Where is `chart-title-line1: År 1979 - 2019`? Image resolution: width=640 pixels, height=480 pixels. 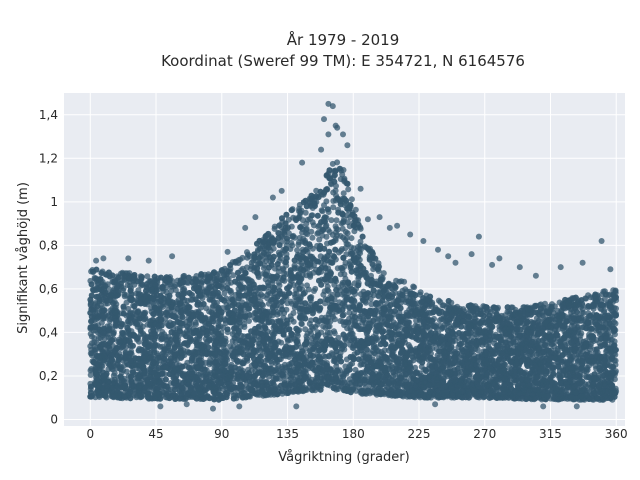 chart-title-line1: År 1979 - 2019 is located at coordinates (343, 39).